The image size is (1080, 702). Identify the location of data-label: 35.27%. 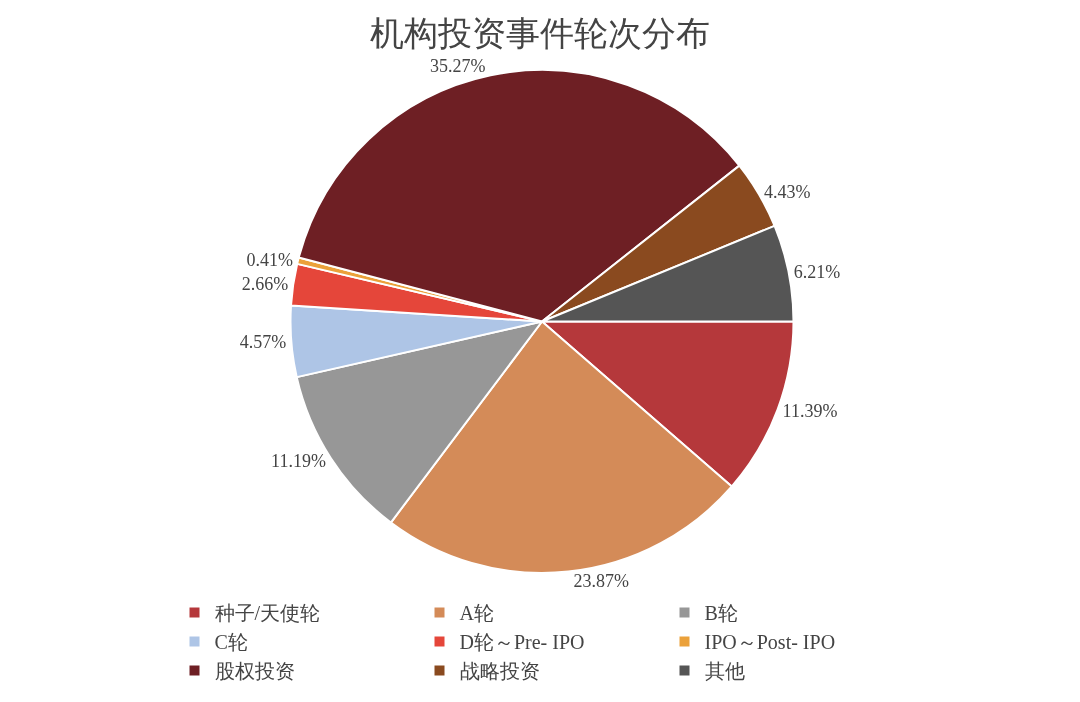
(458, 65).